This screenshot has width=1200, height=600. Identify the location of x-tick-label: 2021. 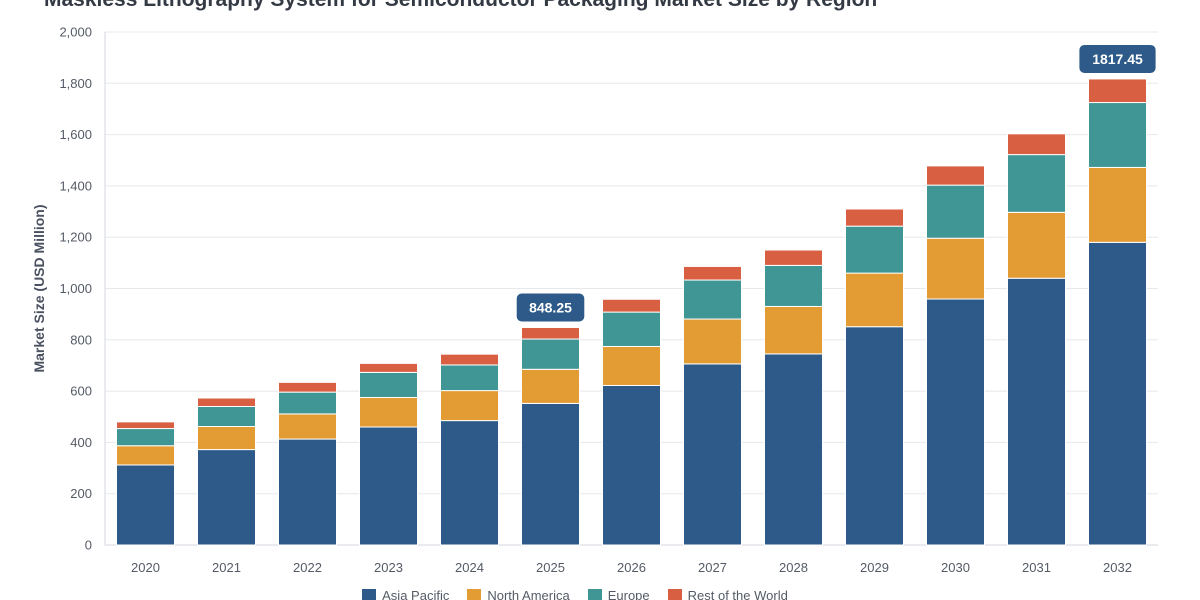
(226, 567).